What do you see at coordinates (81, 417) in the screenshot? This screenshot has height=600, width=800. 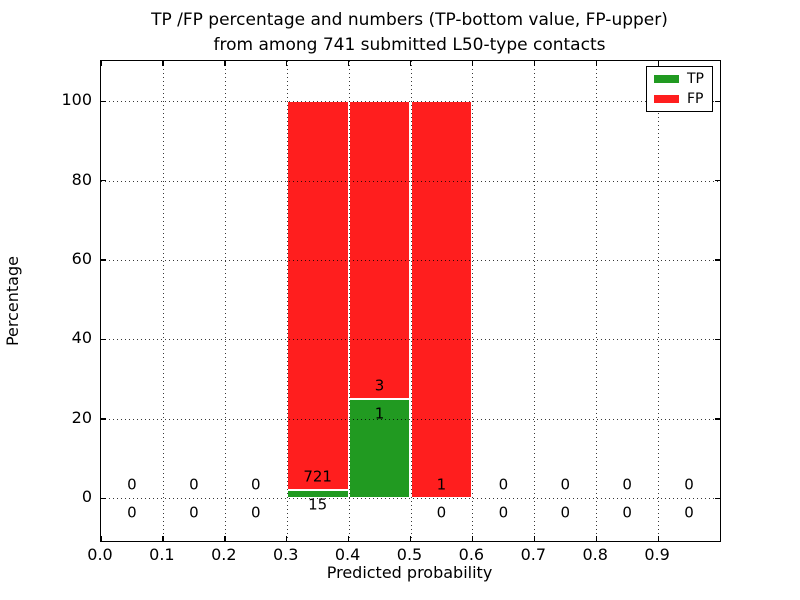 I see `y-tick-label: 20` at bounding box center [81, 417].